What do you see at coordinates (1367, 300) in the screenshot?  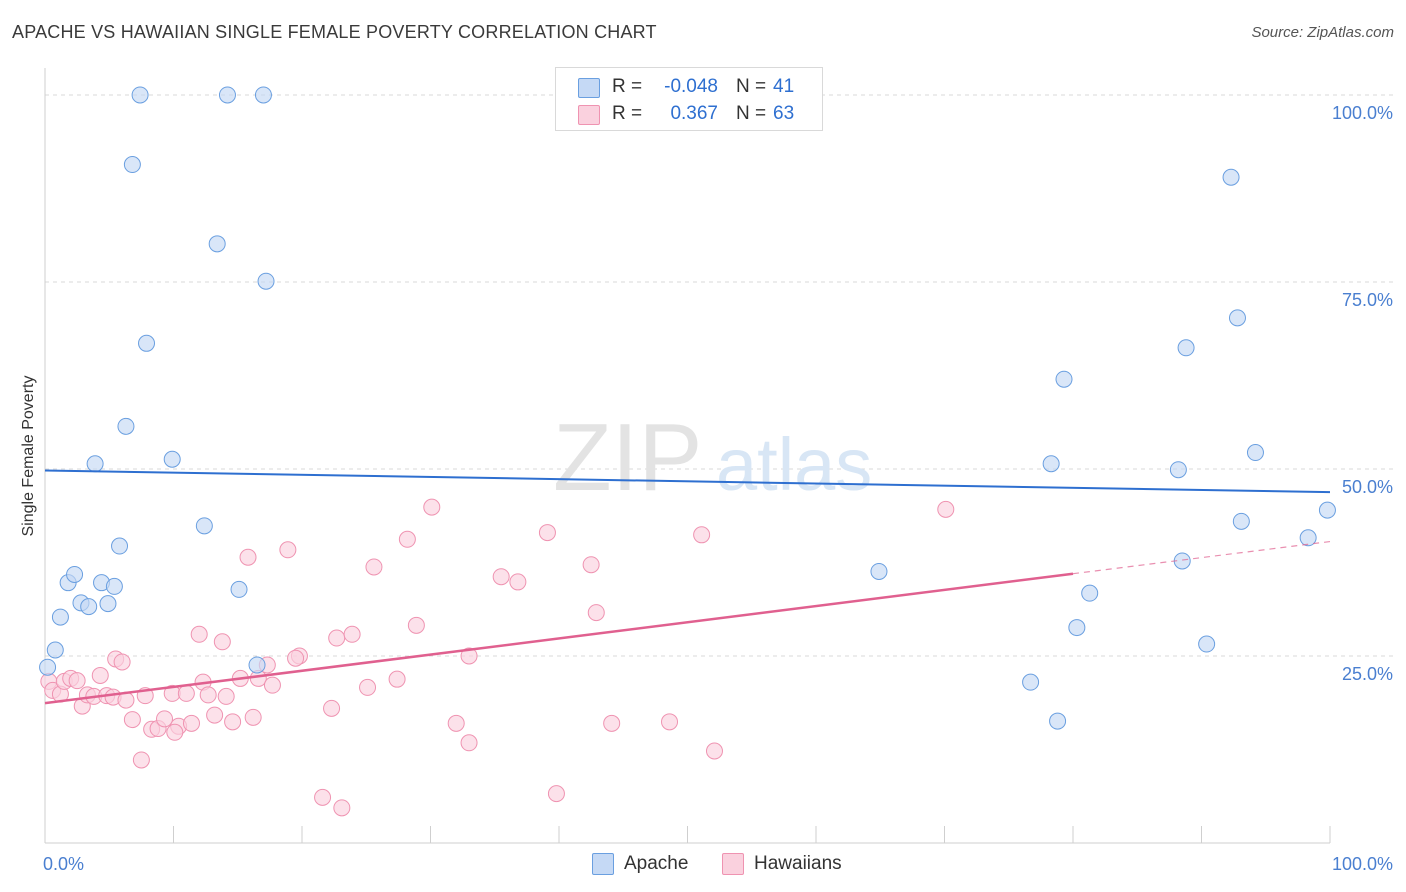 I see `y-tick-label: 75.0%` at bounding box center [1367, 300].